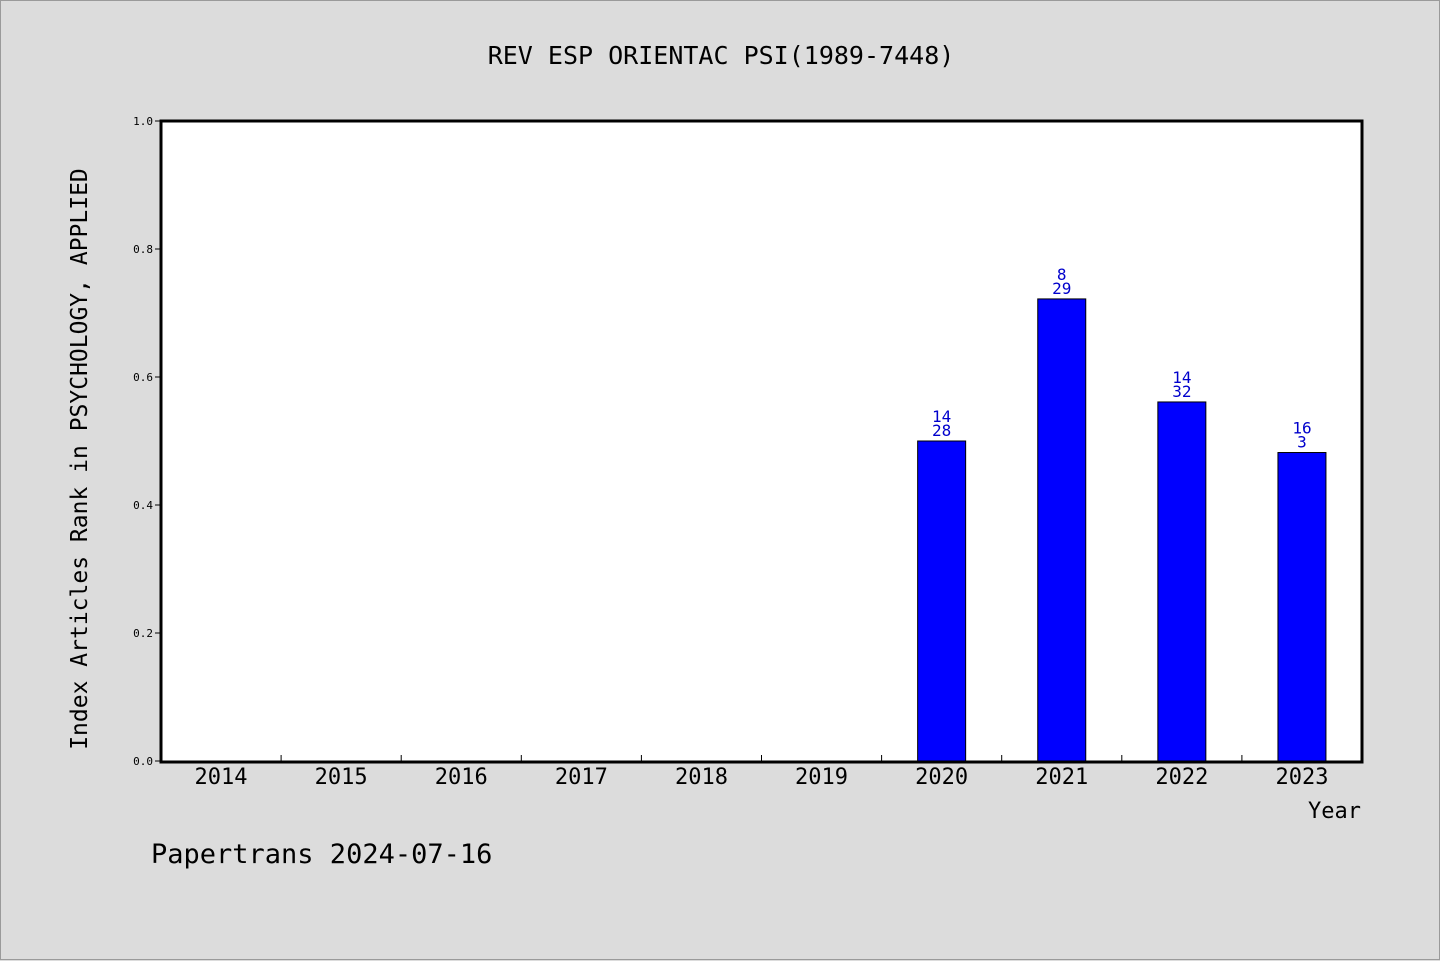 The height and width of the screenshot is (961, 1440). What do you see at coordinates (321, 854) in the screenshot?
I see `footer-text: Papertrans 2024-07-16` at bounding box center [321, 854].